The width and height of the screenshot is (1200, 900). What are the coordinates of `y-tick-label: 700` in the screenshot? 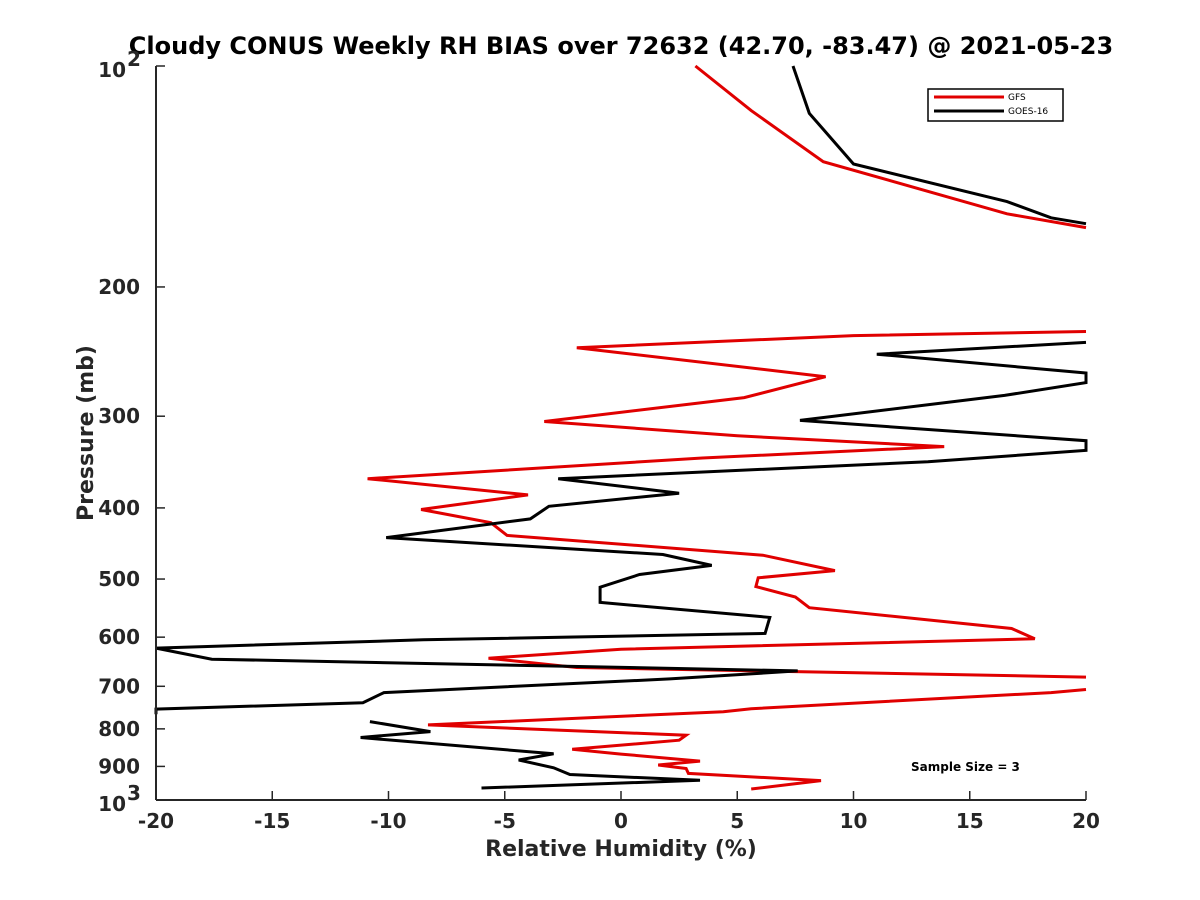 It's located at (119, 686).